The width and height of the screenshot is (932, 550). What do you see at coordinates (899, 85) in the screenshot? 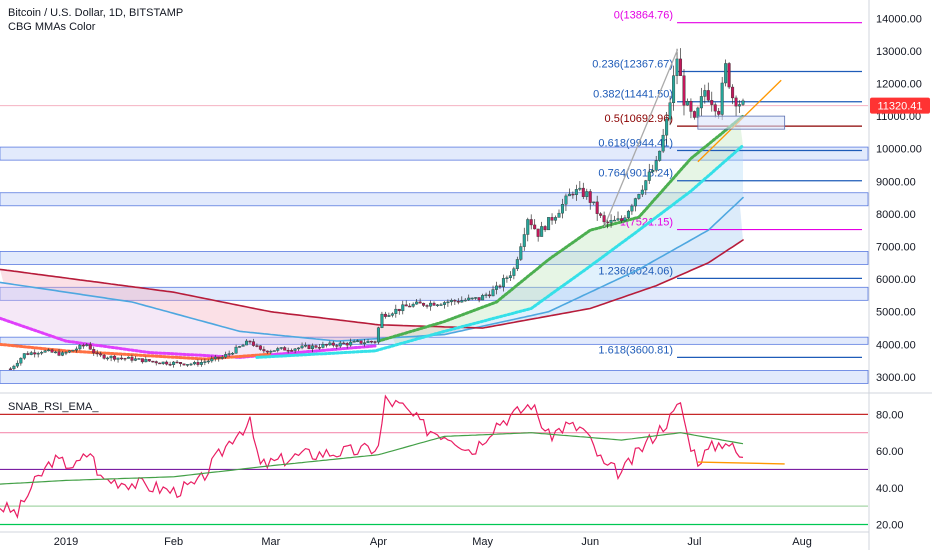
I see `price-tick-label: 12000.00` at bounding box center [899, 85].